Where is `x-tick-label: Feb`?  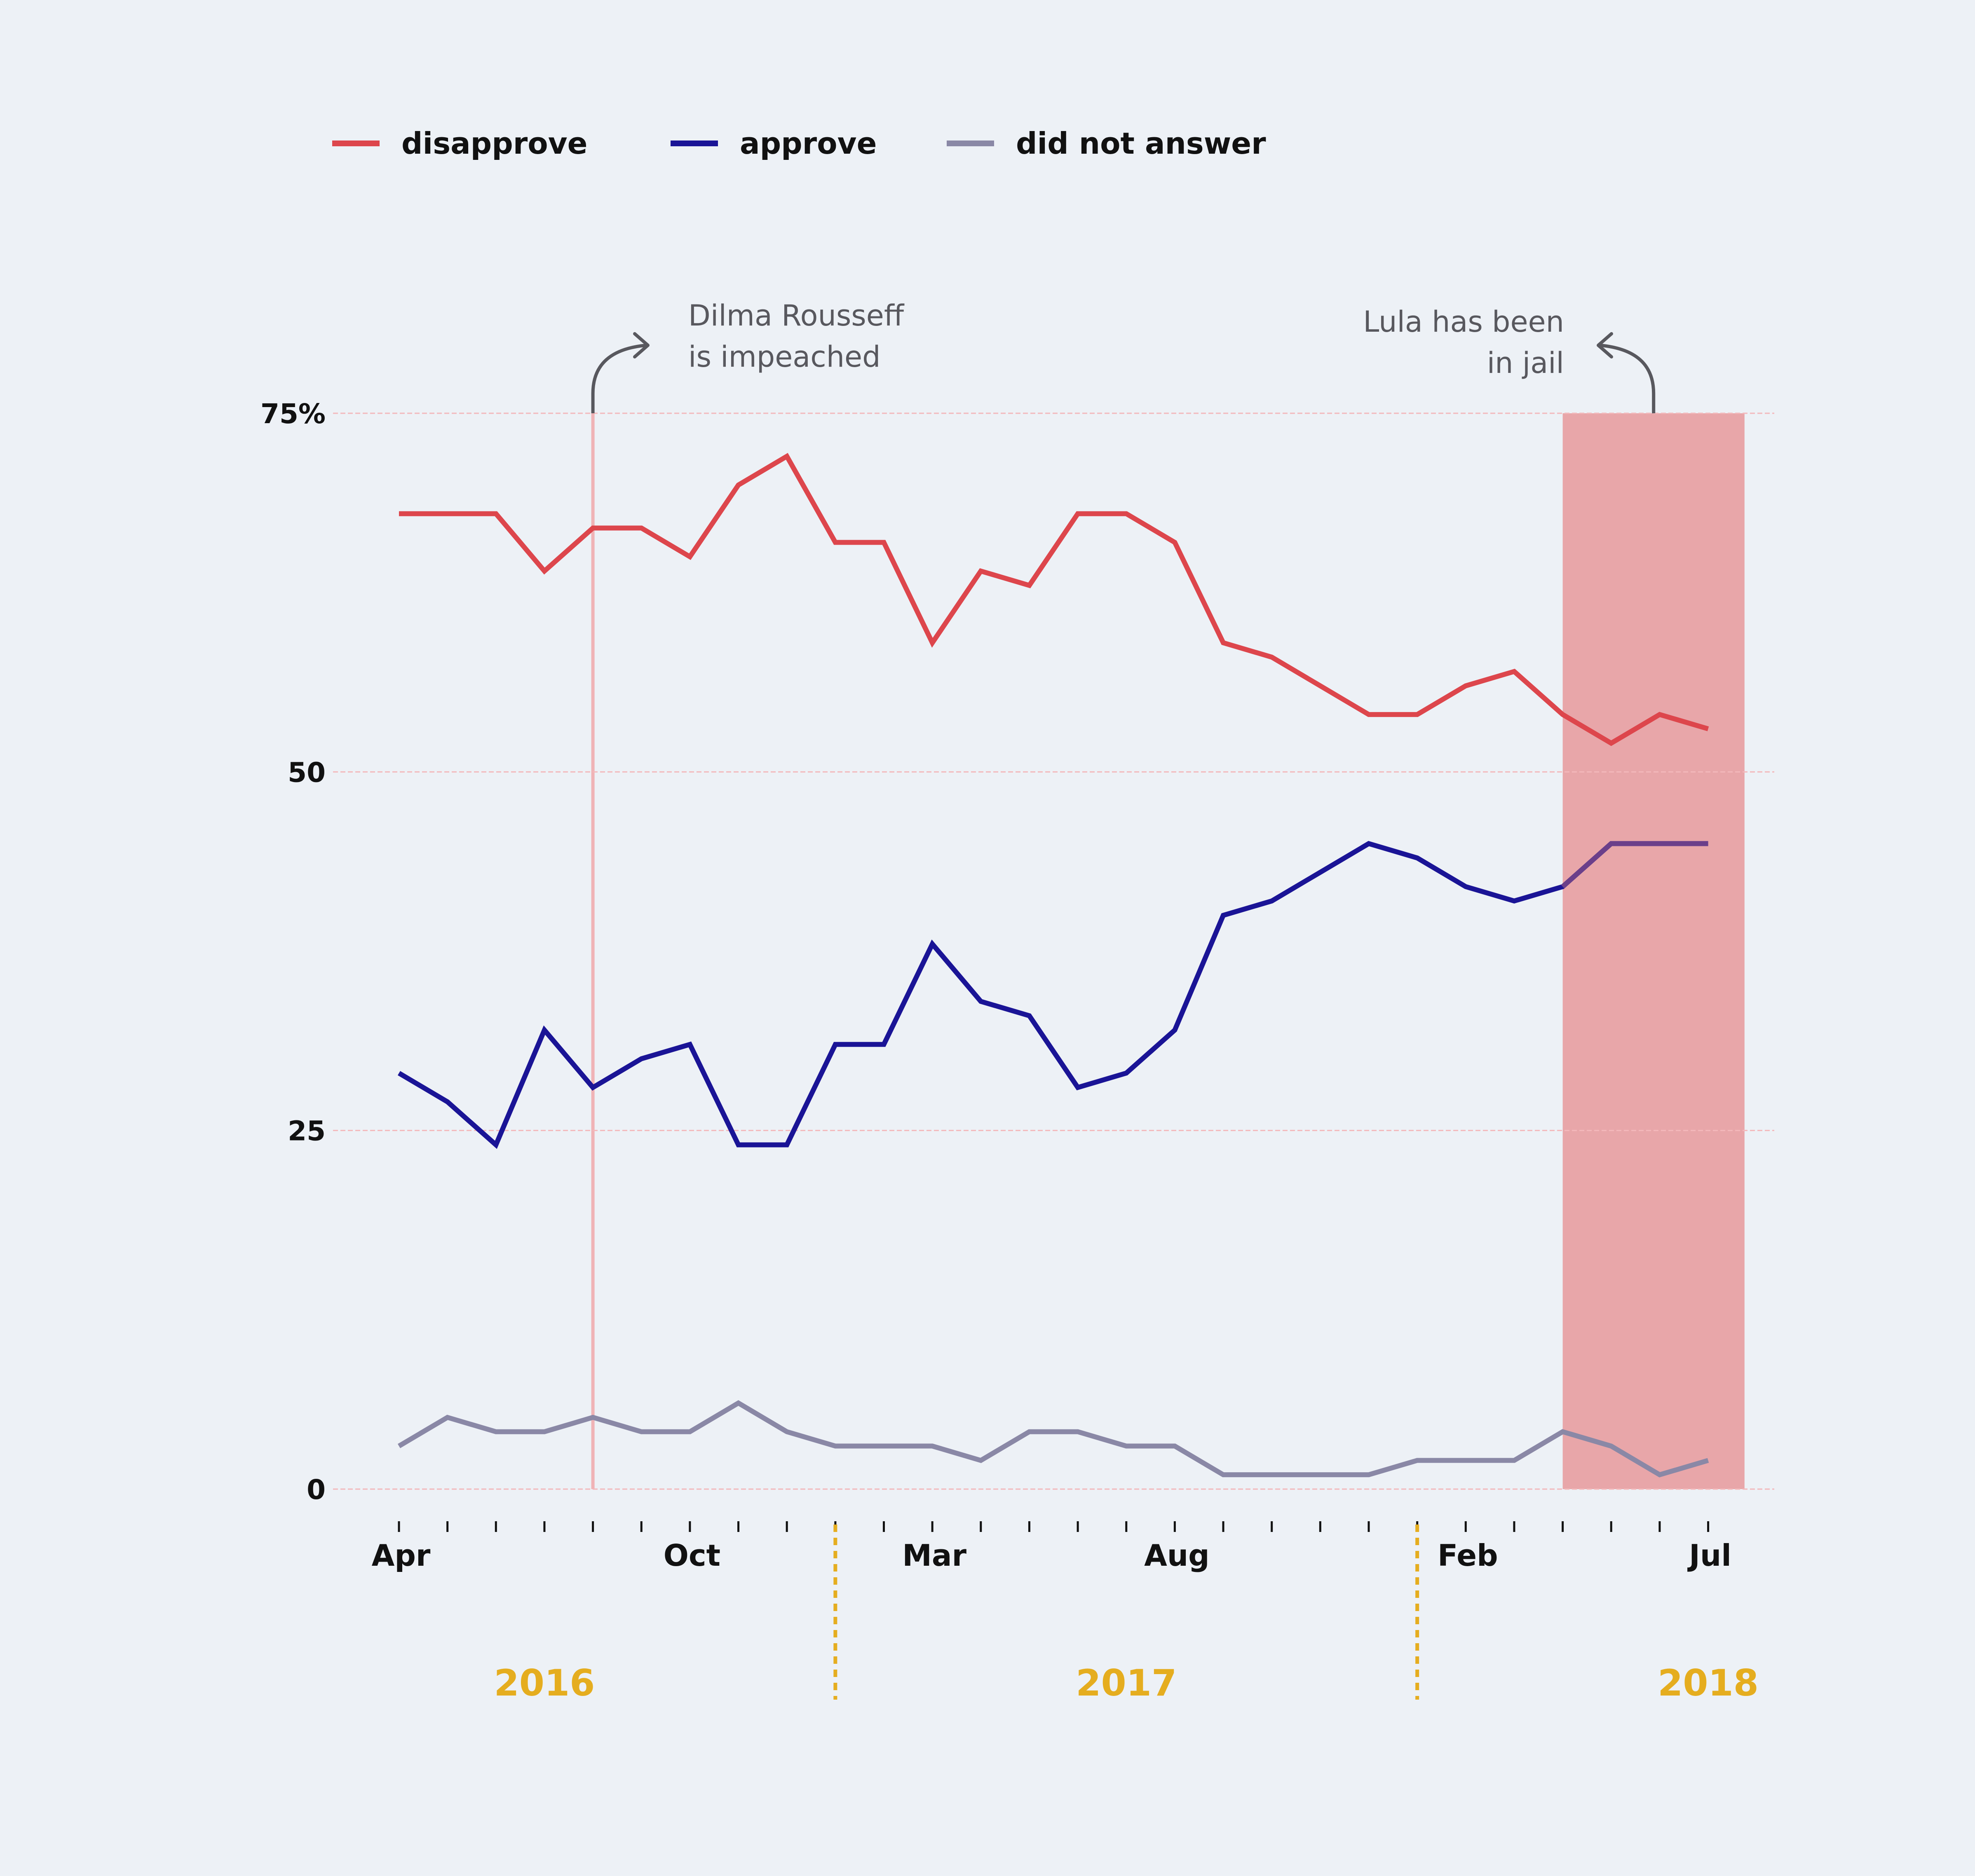 x-tick-label: Feb is located at coordinates (1468, 1555).